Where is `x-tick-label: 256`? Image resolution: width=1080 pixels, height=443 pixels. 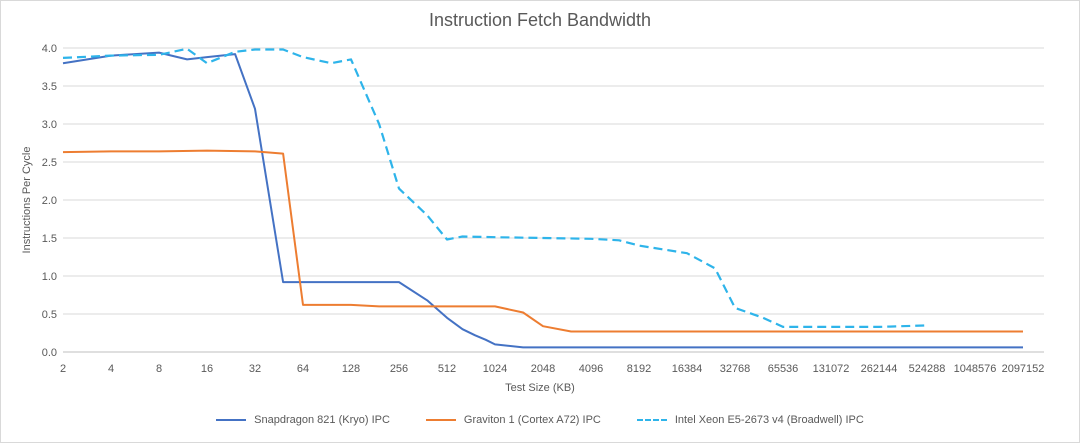 x-tick-label: 256 is located at coordinates (399, 369).